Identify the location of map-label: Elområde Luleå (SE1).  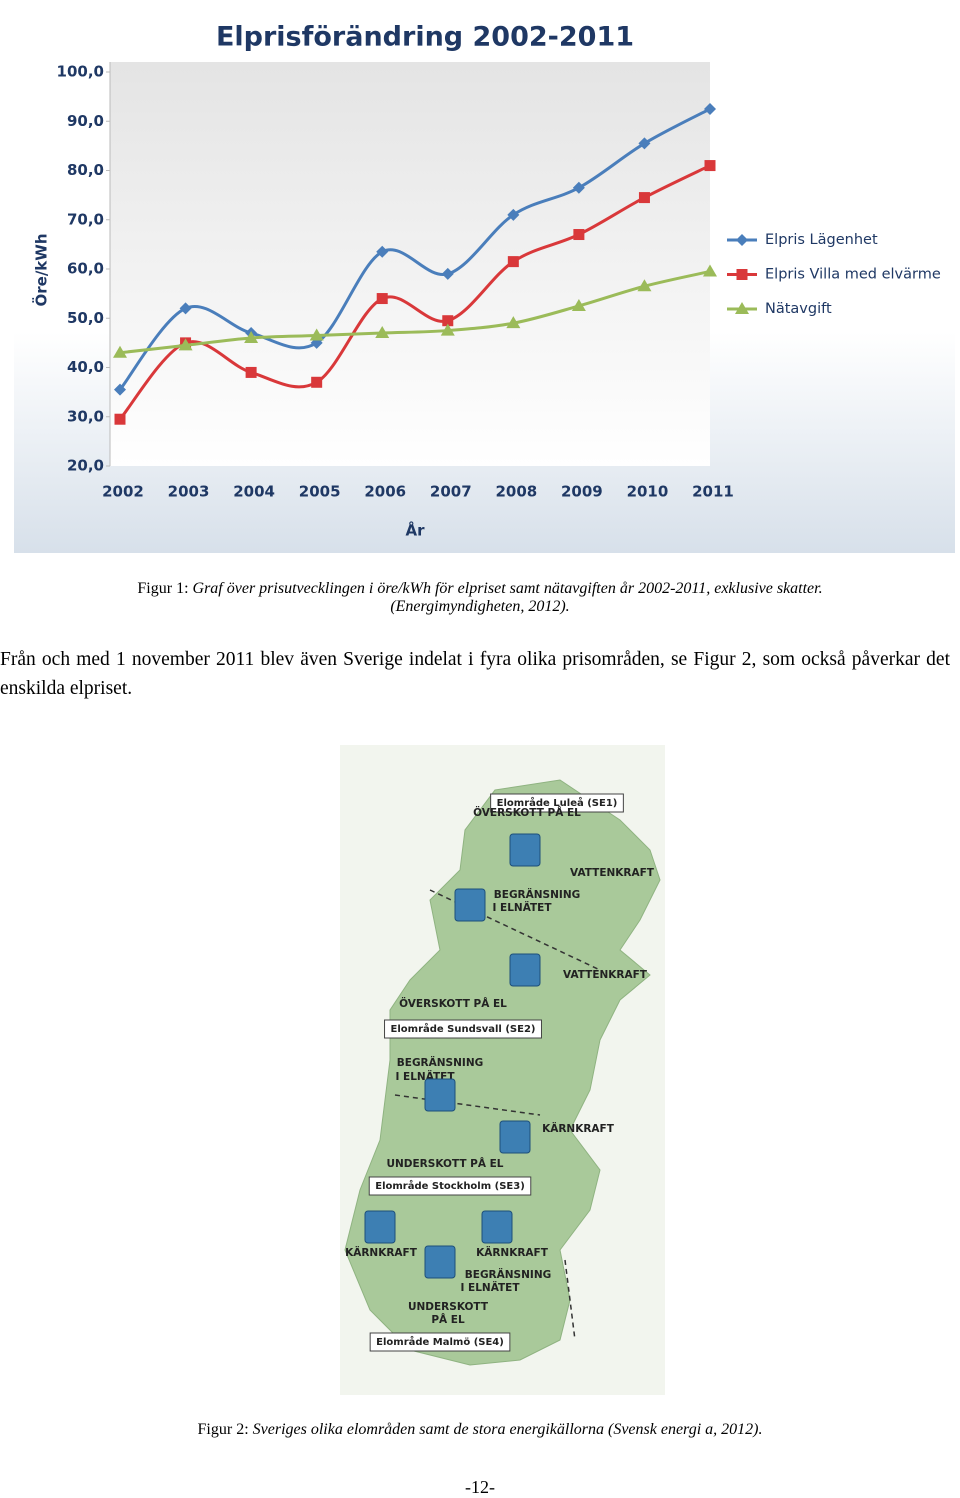
(557, 802).